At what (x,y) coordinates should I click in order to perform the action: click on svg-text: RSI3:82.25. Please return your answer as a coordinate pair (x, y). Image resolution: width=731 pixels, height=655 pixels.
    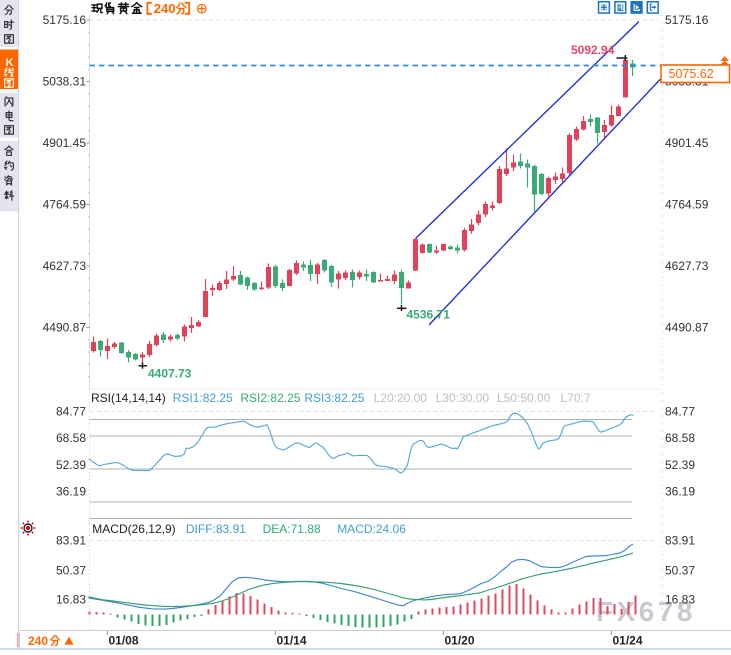
    Looking at the image, I should click on (334, 398).